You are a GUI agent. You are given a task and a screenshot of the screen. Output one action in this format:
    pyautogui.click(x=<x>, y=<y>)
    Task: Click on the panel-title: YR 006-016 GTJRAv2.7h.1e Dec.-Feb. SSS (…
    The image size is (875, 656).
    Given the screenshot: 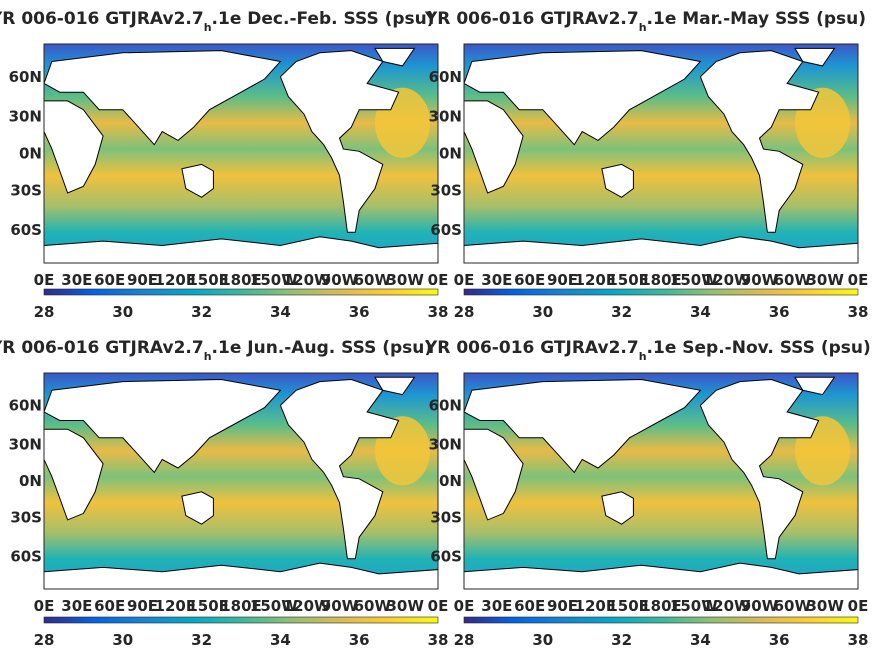 What is the action you would take?
    pyautogui.click(x=217, y=21)
    